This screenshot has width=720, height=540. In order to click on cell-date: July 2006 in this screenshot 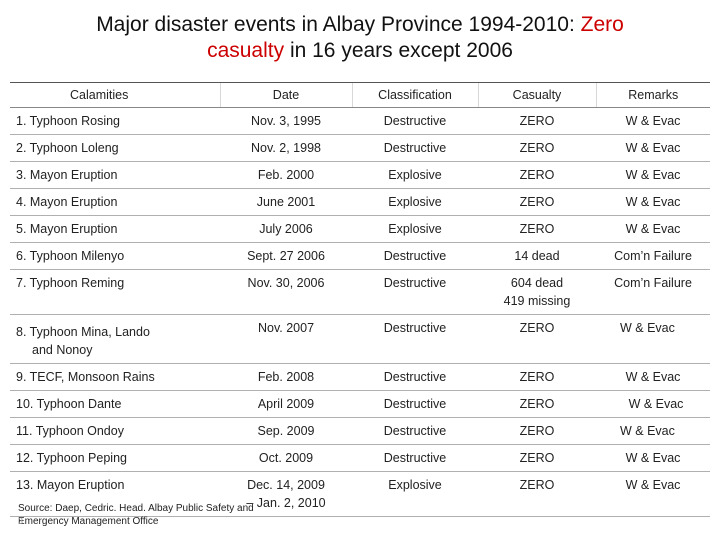, I will do `click(286, 229)`.